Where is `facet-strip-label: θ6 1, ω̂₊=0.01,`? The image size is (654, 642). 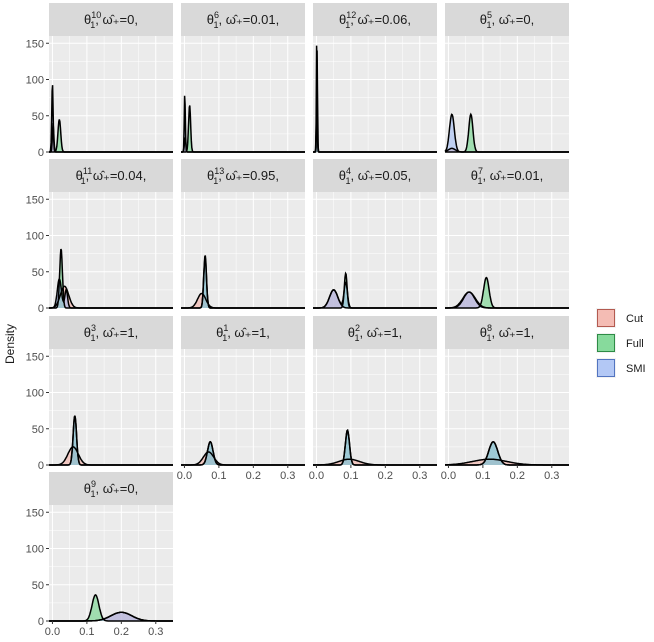
facet-strip-label: θ6 1, ω̂₊=0.01, is located at coordinates (243, 20).